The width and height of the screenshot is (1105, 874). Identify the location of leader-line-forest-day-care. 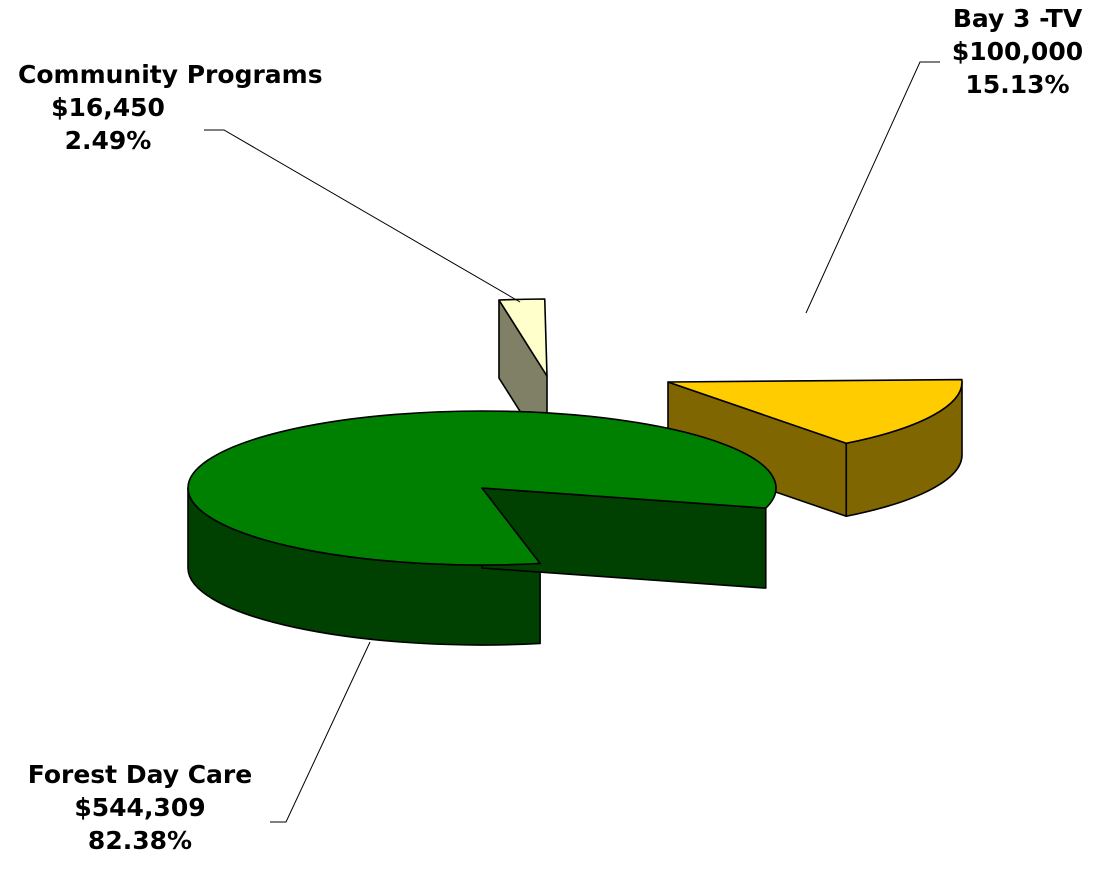
(320, 732).